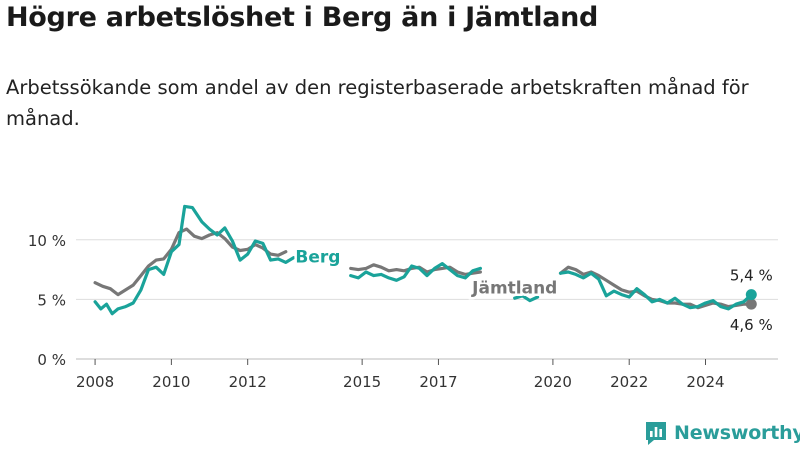  I want to click on x-tick-label: 2024, so click(705, 382).